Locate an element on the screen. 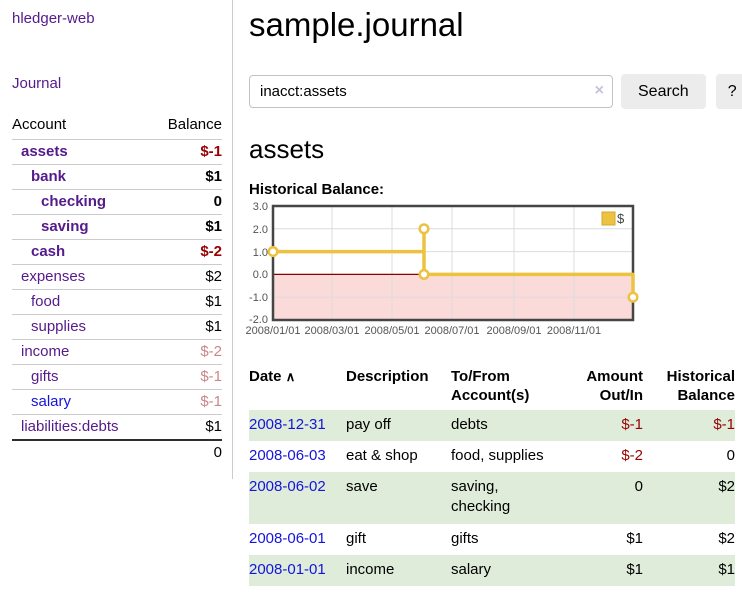 The width and height of the screenshot is (742, 594). search-button: Search is located at coordinates (663, 91).